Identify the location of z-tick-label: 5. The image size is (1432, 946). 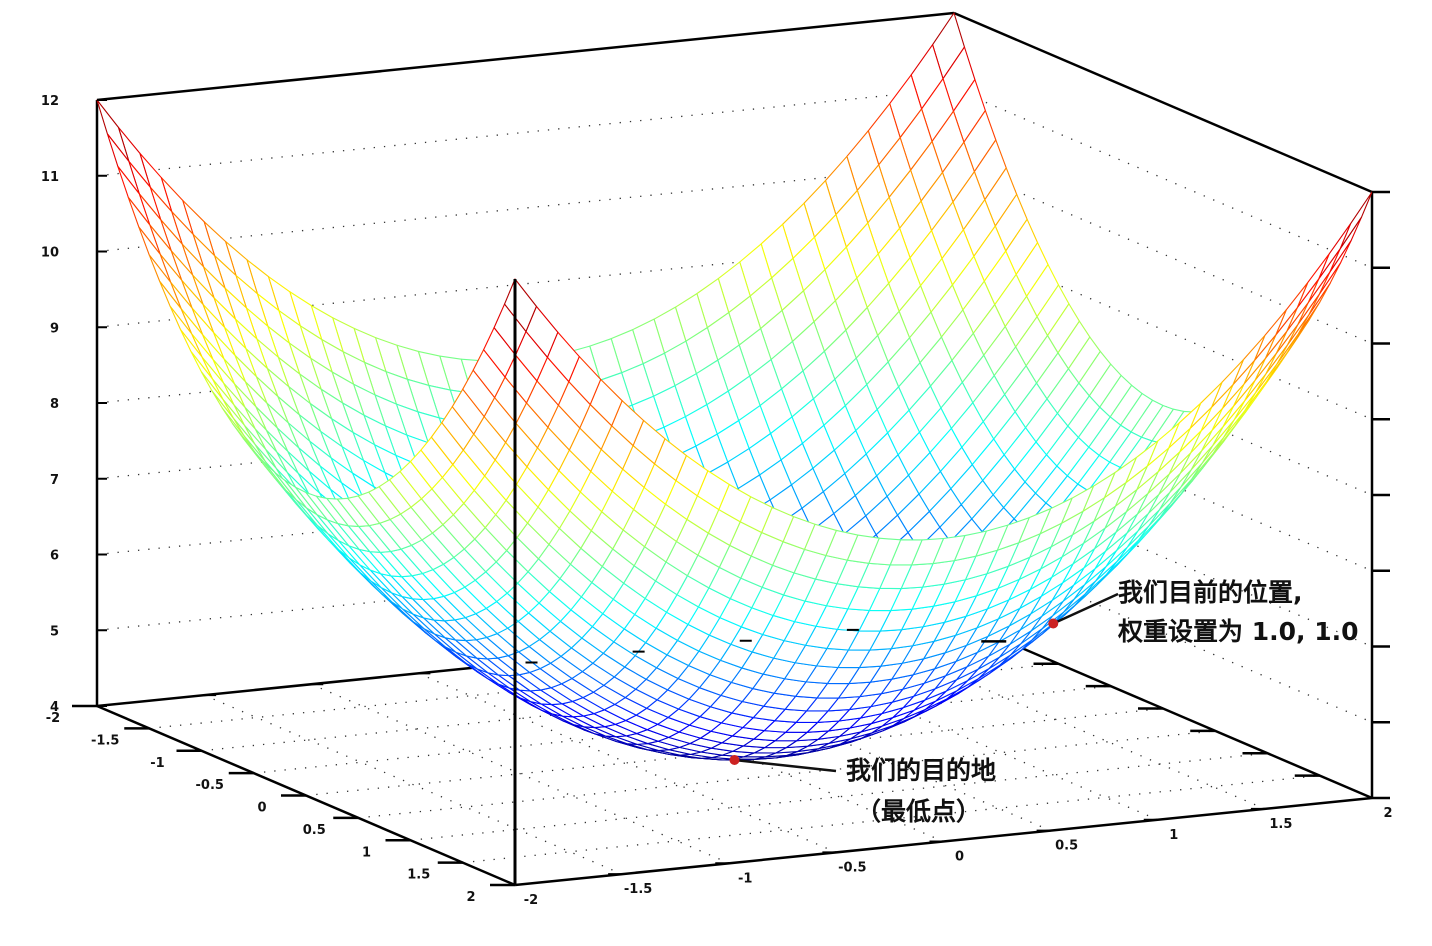
(54, 631).